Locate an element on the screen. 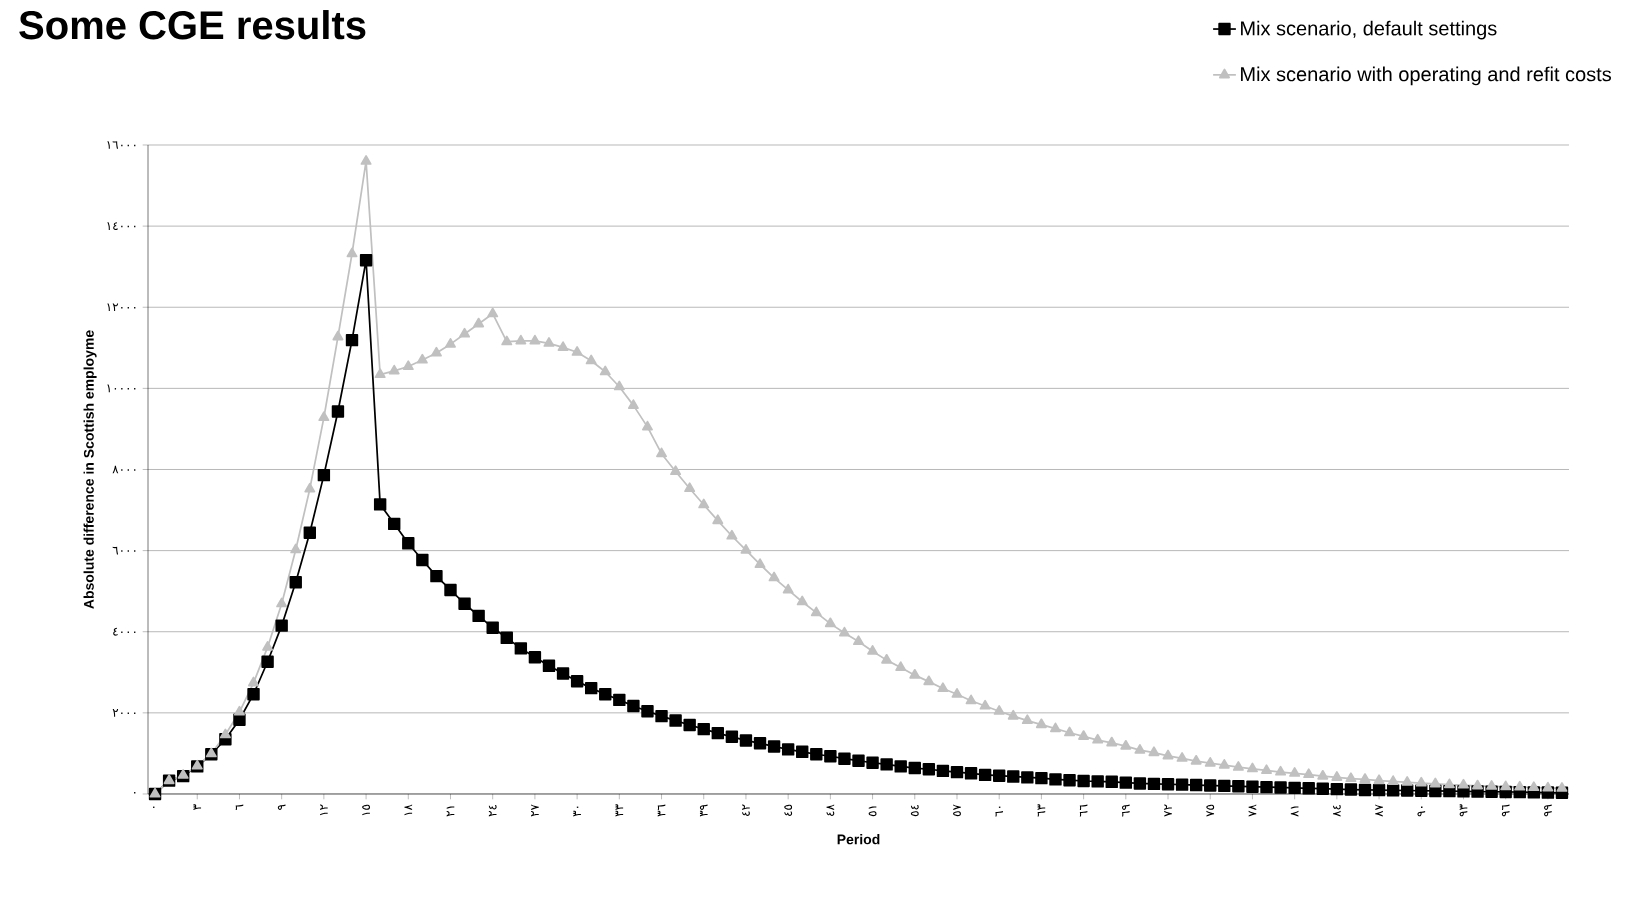 The width and height of the screenshot is (1639, 898). x-tick-label: ١٨ is located at coordinates (408, 810).